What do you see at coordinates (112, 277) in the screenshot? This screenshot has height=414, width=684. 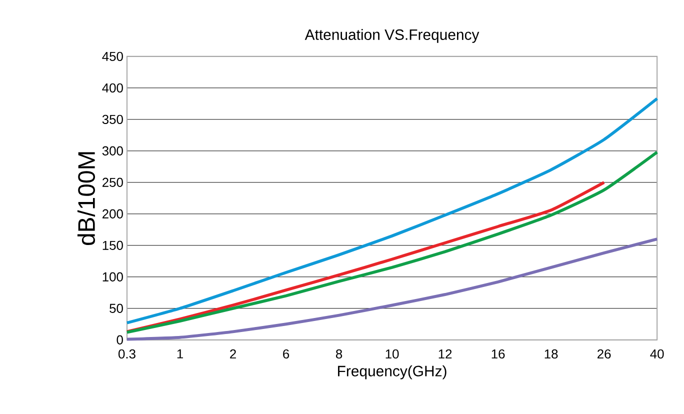 I see `y-tick-label: 100` at bounding box center [112, 277].